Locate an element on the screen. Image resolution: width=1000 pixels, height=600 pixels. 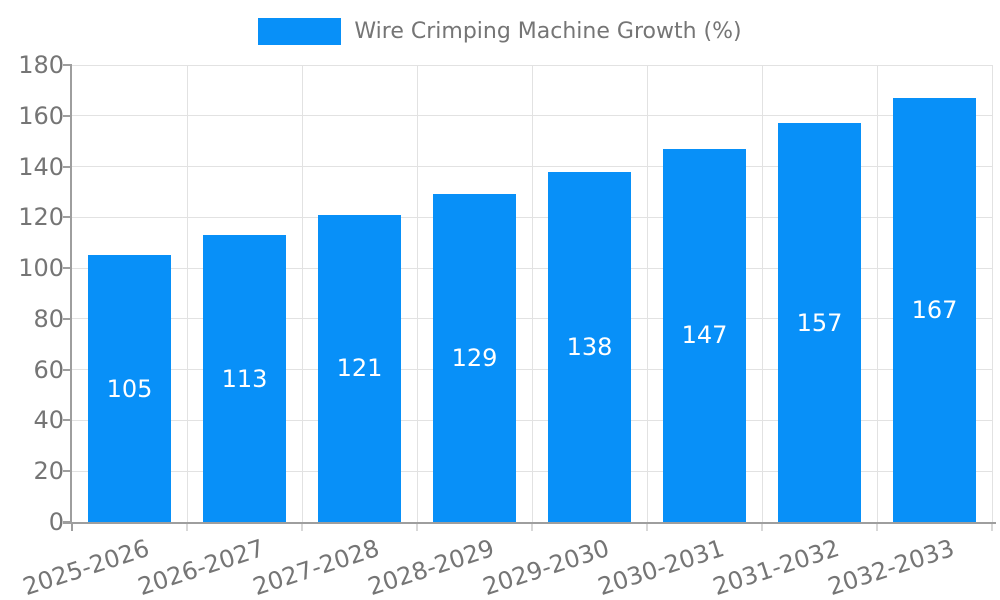
bar-value-label: 121 is located at coordinates (359, 368).